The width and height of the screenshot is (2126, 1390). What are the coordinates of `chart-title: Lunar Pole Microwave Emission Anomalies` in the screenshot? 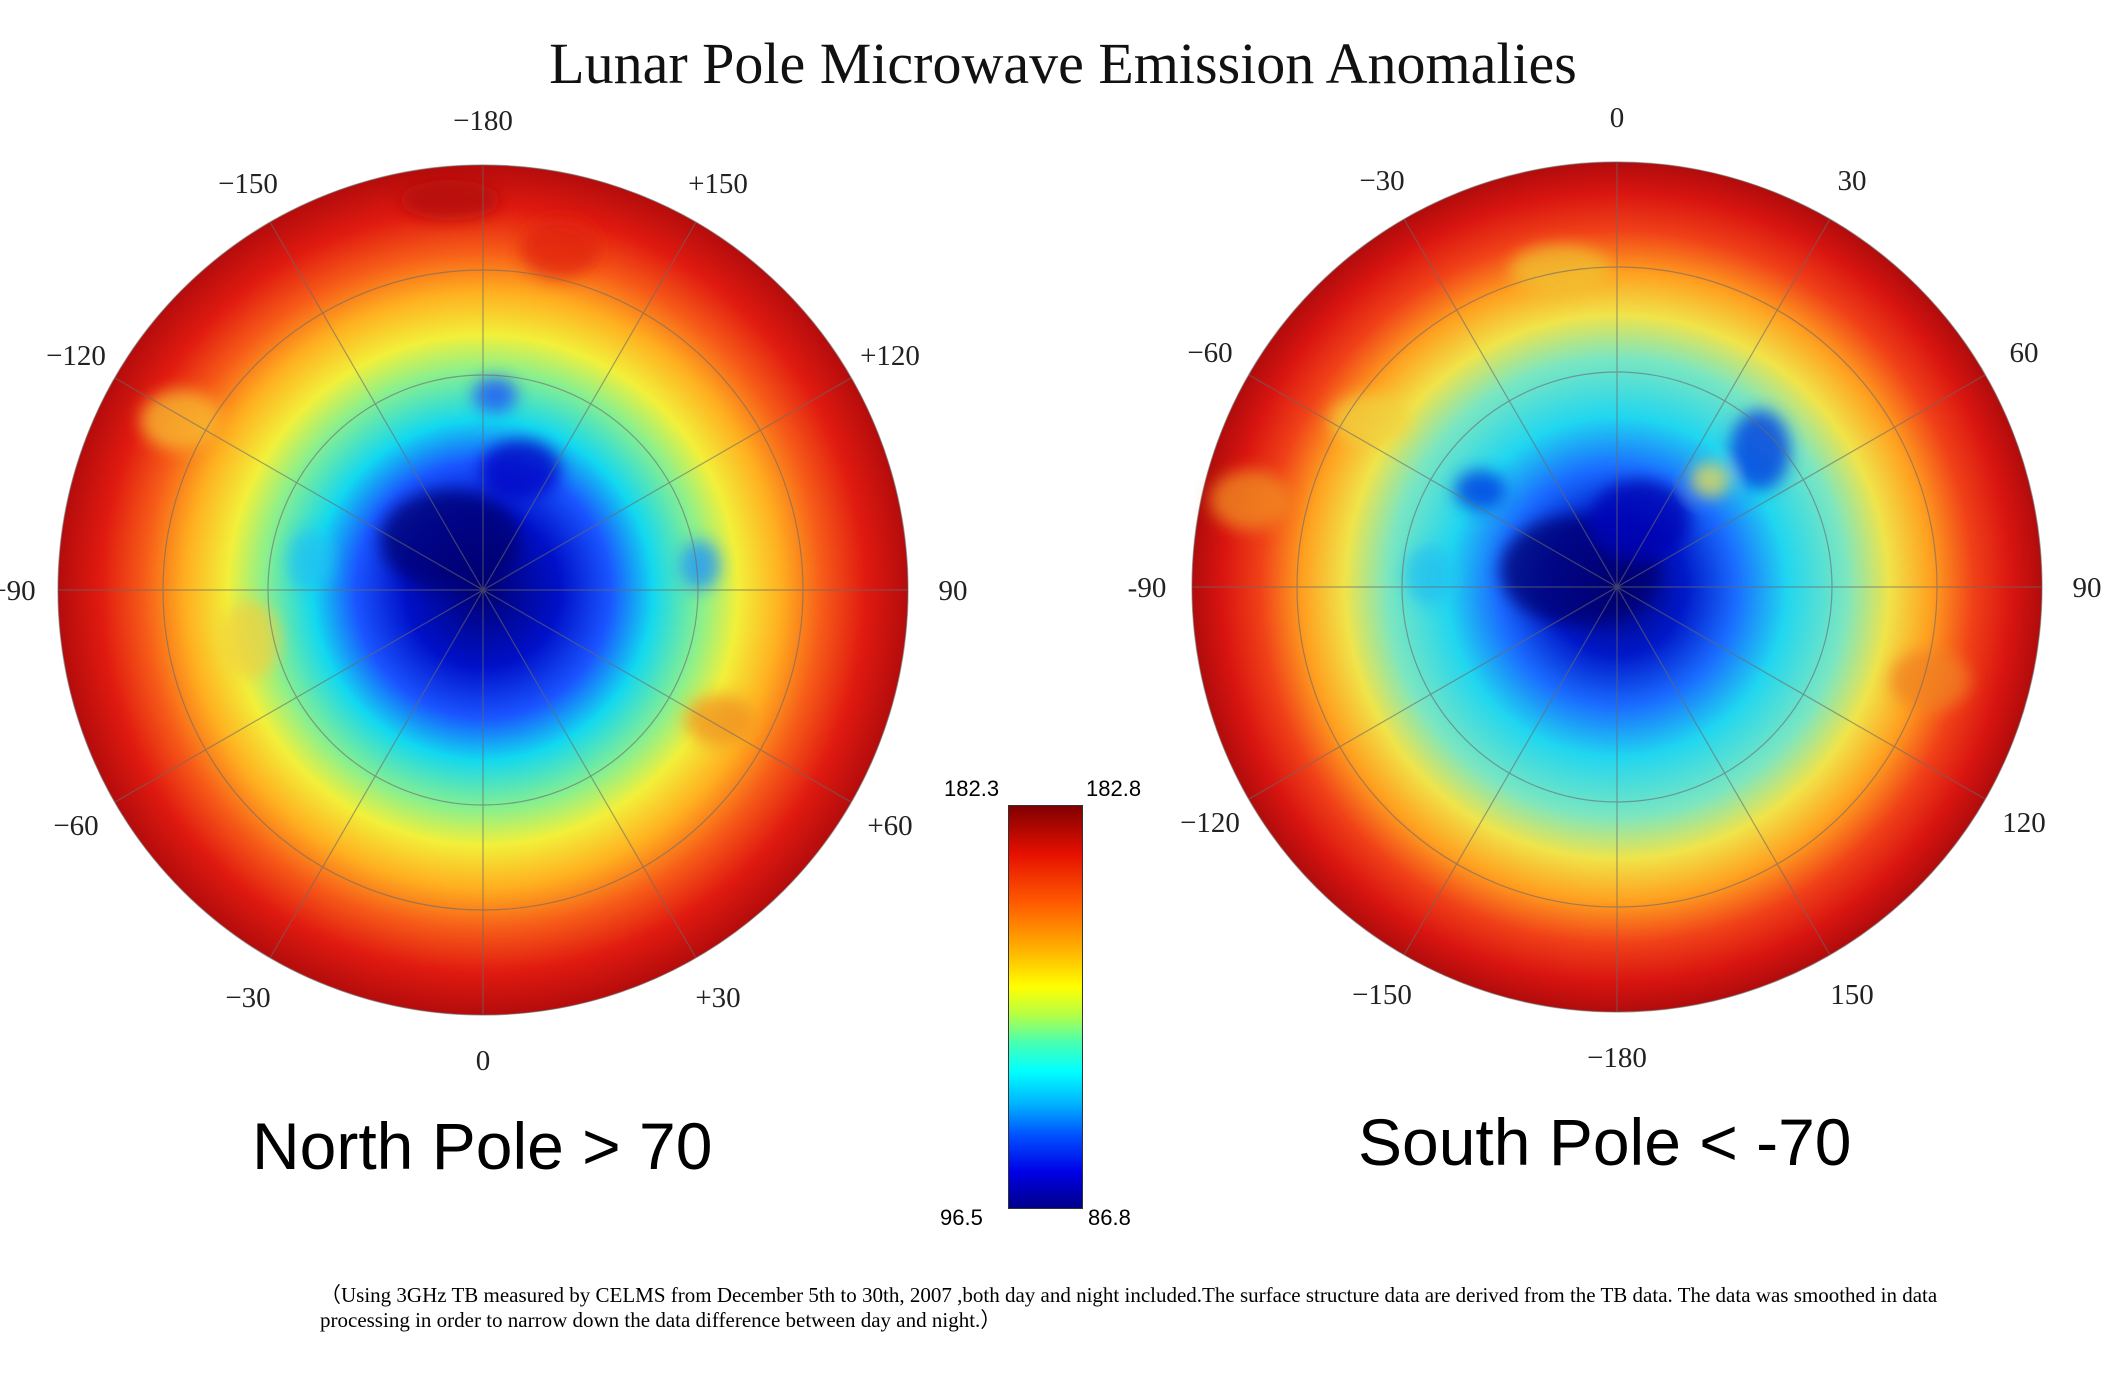 It's located at (1063, 63).